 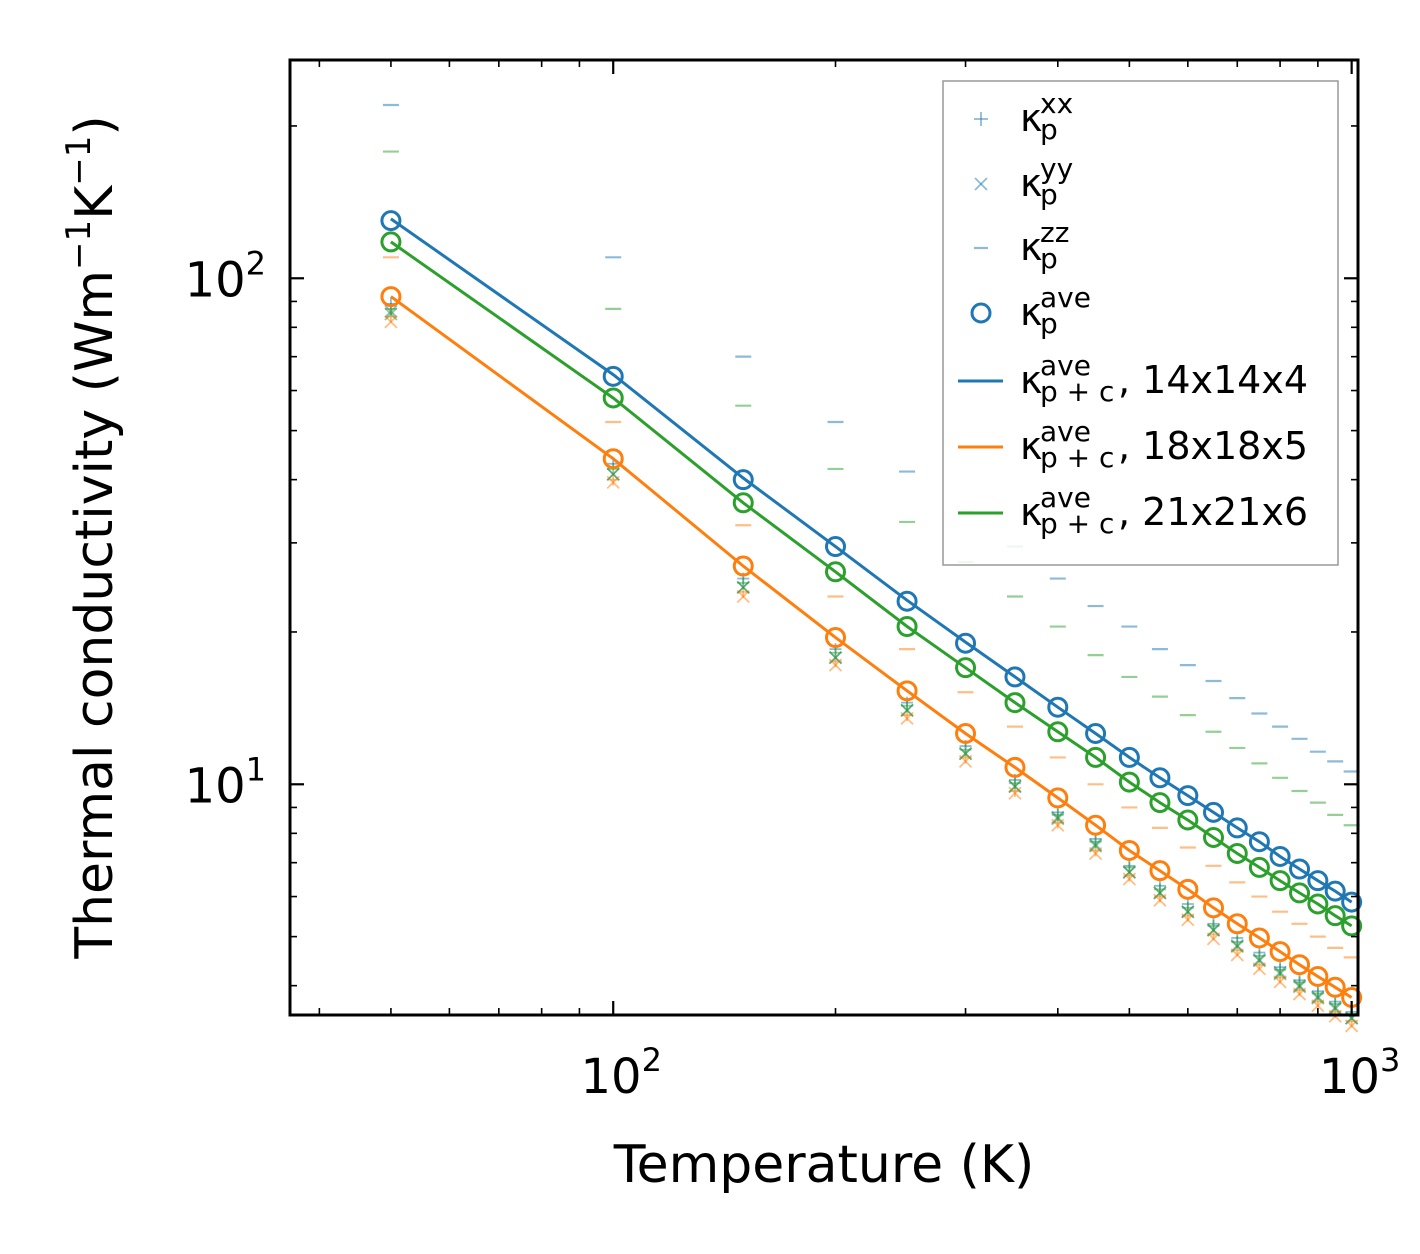 What do you see at coordinates (981, 119) in the screenshot?
I see `legend-plus-marker` at bounding box center [981, 119].